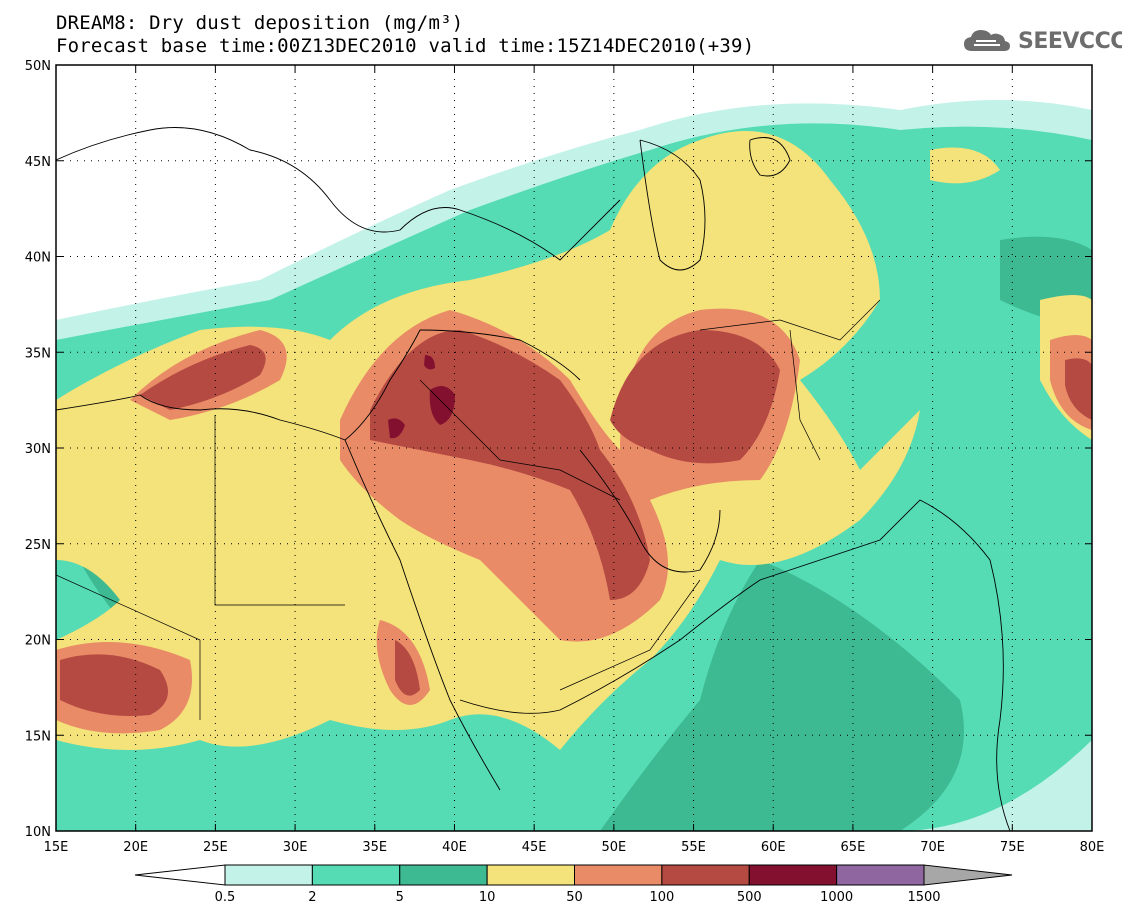  I want to click on colorbar-legend: 0.5 2 5 10 50 100 500 1000 1500, so click(573, 884).